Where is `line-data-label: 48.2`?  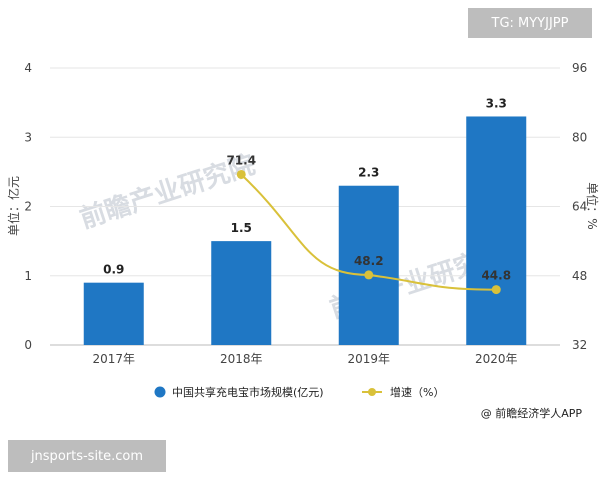 line-data-label: 48.2 is located at coordinates (369, 261).